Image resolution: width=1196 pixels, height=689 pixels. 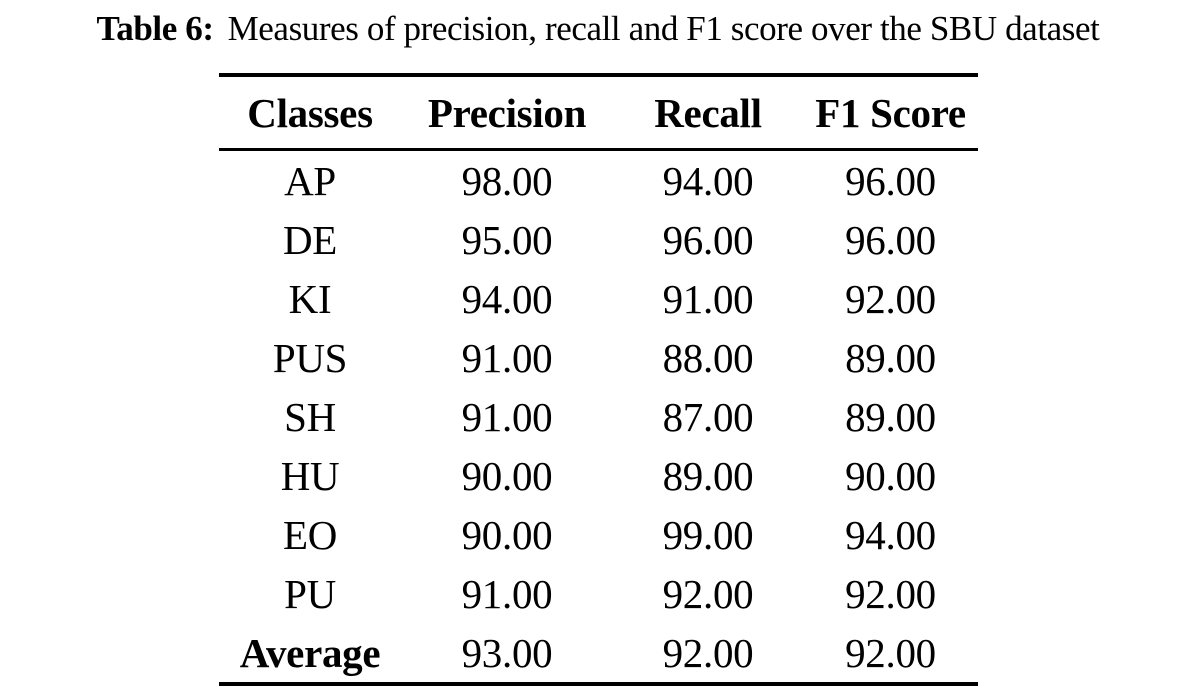 I want to click on f1-value-cell: 94.00, so click(x=890, y=534).